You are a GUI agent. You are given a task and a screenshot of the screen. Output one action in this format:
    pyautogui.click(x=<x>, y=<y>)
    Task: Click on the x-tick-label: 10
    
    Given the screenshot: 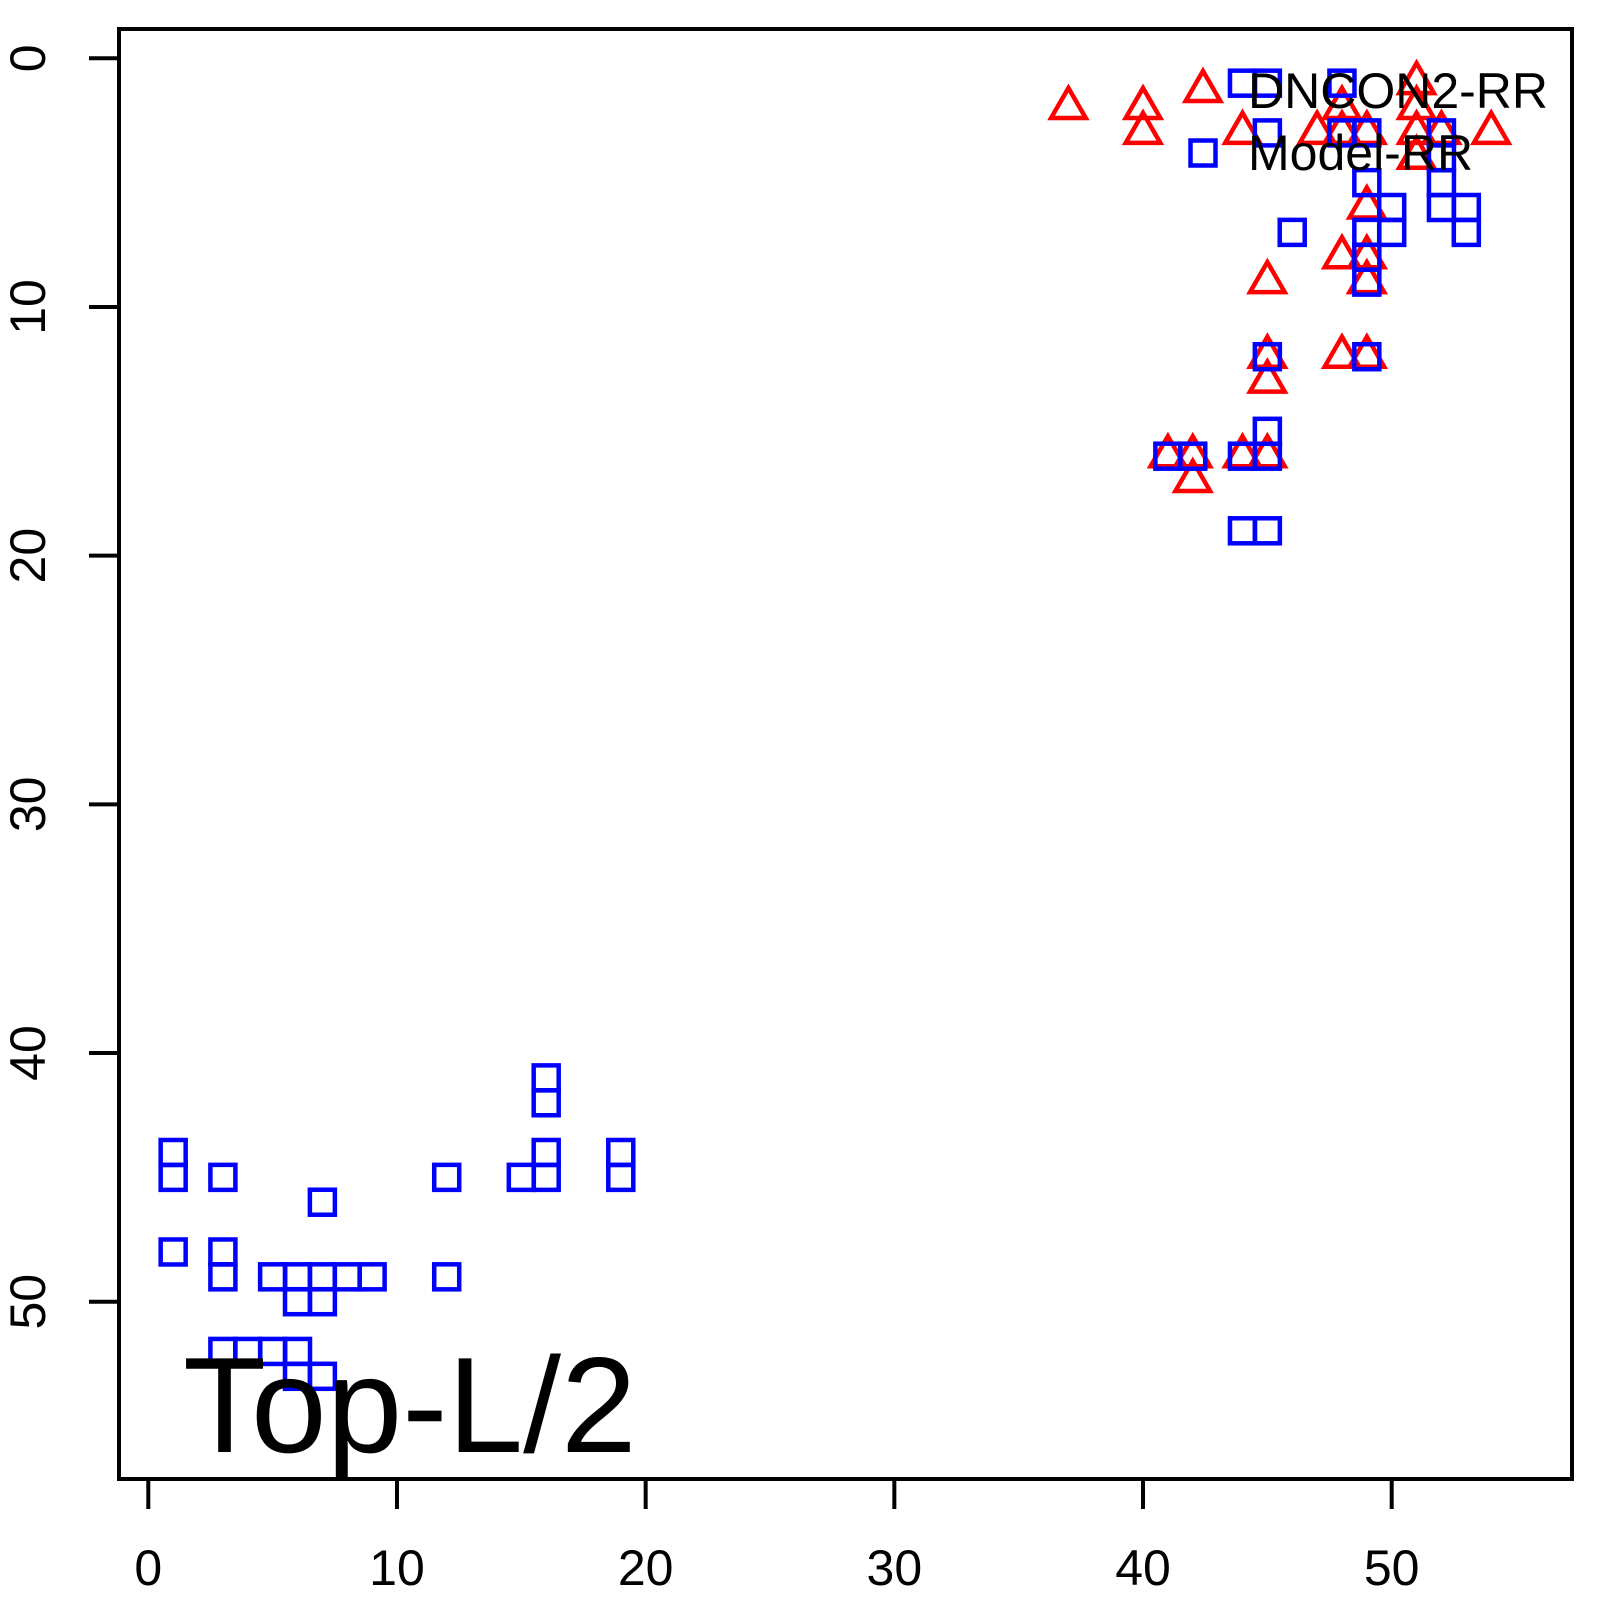 What is the action you would take?
    pyautogui.click(x=397, y=1568)
    